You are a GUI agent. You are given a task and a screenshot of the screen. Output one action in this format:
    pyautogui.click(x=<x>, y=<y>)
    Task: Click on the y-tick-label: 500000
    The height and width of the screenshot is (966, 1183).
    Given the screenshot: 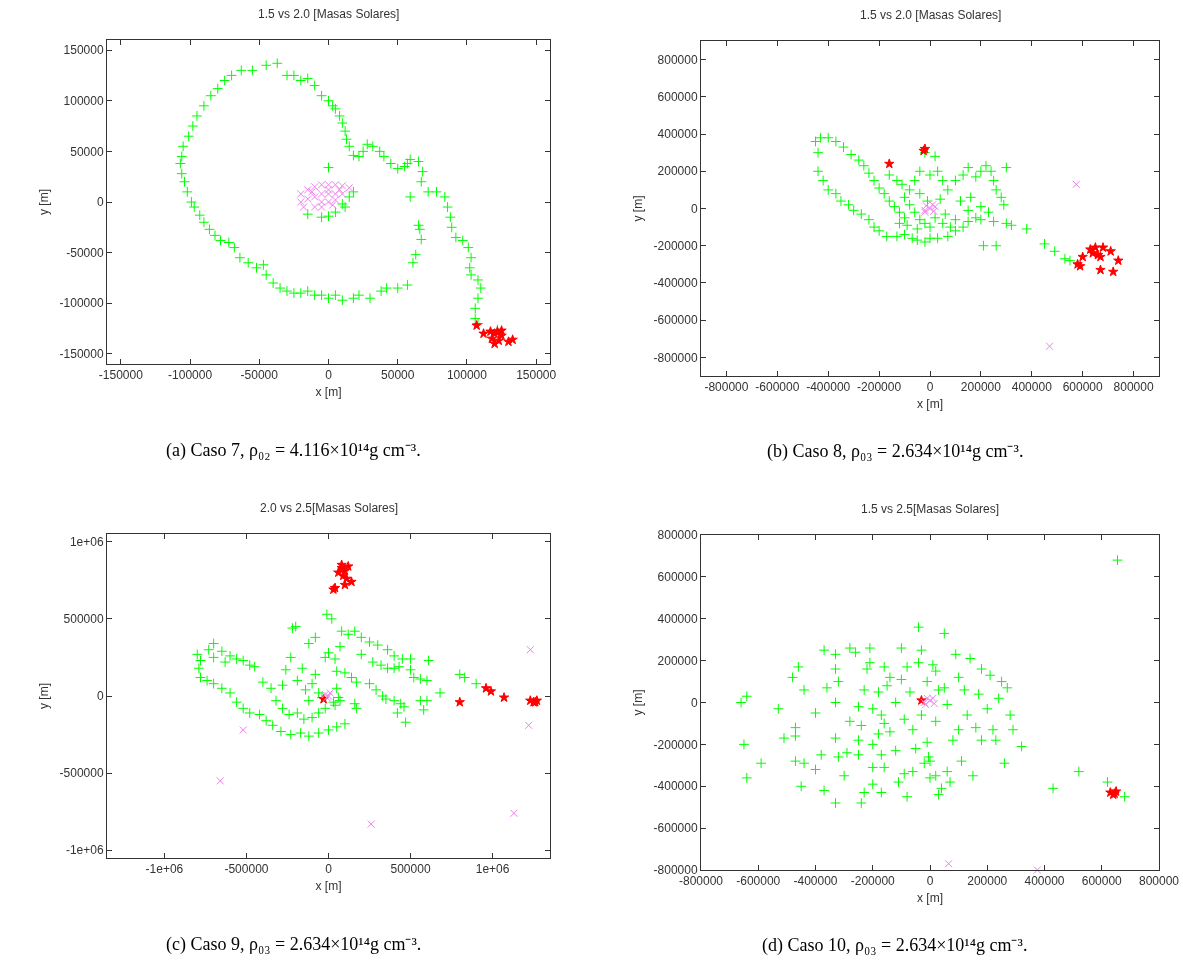 What is the action you would take?
    pyautogui.click(x=83, y=619)
    